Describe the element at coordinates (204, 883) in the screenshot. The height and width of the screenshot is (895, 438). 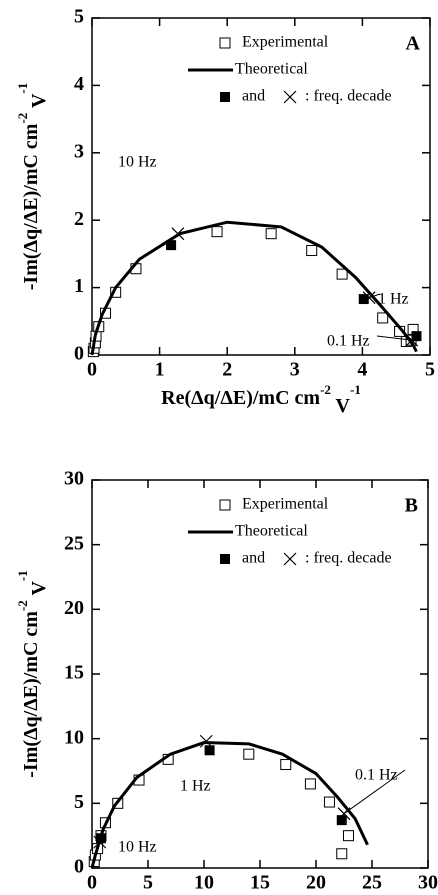
I see `x-tick-label: 10` at that location.